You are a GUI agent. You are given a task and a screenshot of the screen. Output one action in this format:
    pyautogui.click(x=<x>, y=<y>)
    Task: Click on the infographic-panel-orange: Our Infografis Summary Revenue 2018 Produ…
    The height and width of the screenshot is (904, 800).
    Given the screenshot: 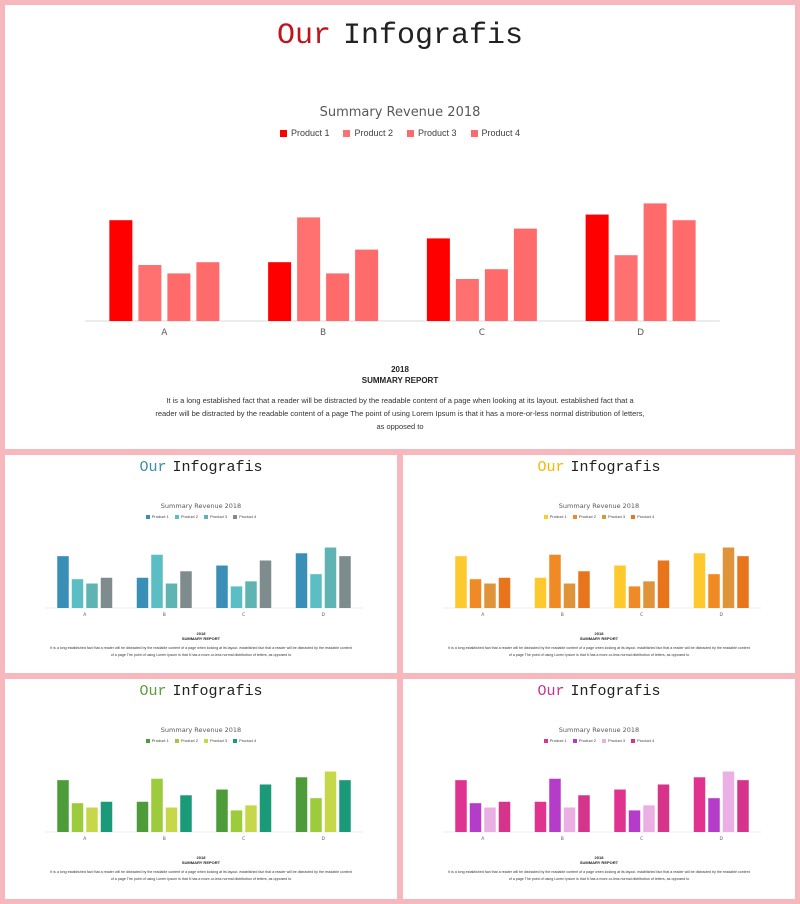 What is the action you would take?
    pyautogui.click(x=599, y=564)
    